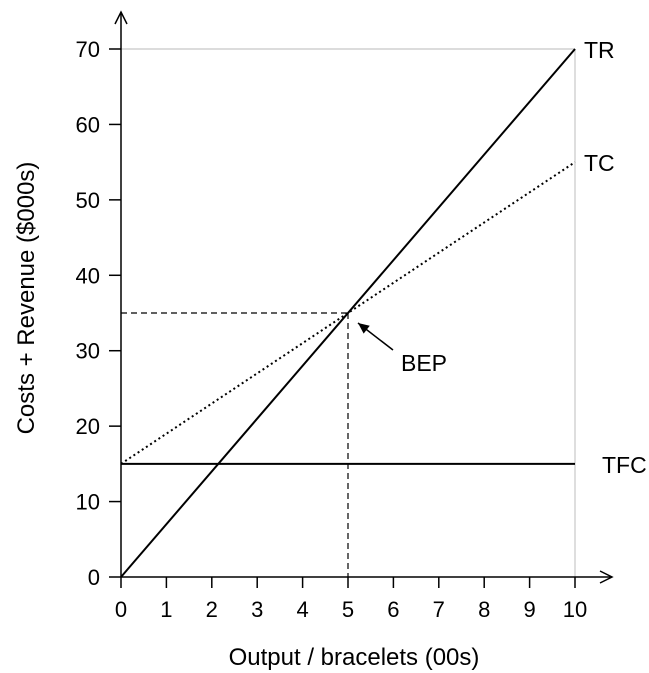  What do you see at coordinates (121, 609) in the screenshot?
I see `x-tick-label: 0` at bounding box center [121, 609].